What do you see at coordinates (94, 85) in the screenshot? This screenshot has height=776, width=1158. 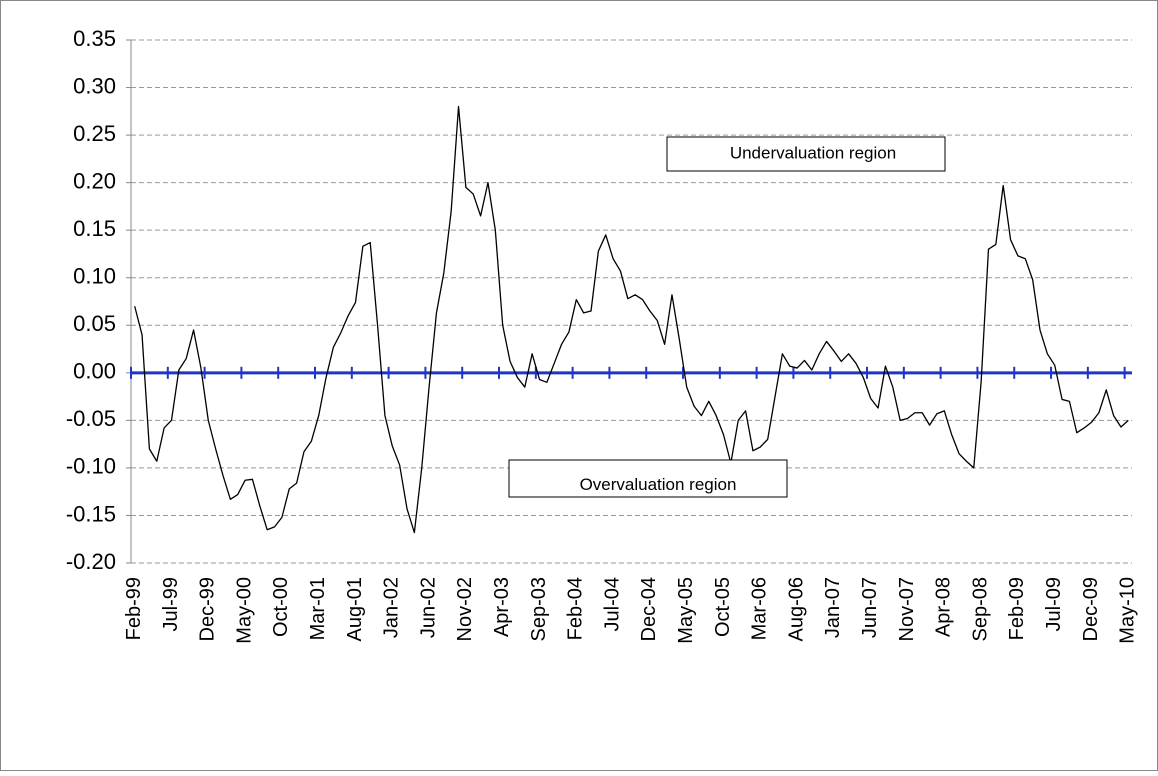 I see `y-tick-label: 0.30` at bounding box center [94, 85].